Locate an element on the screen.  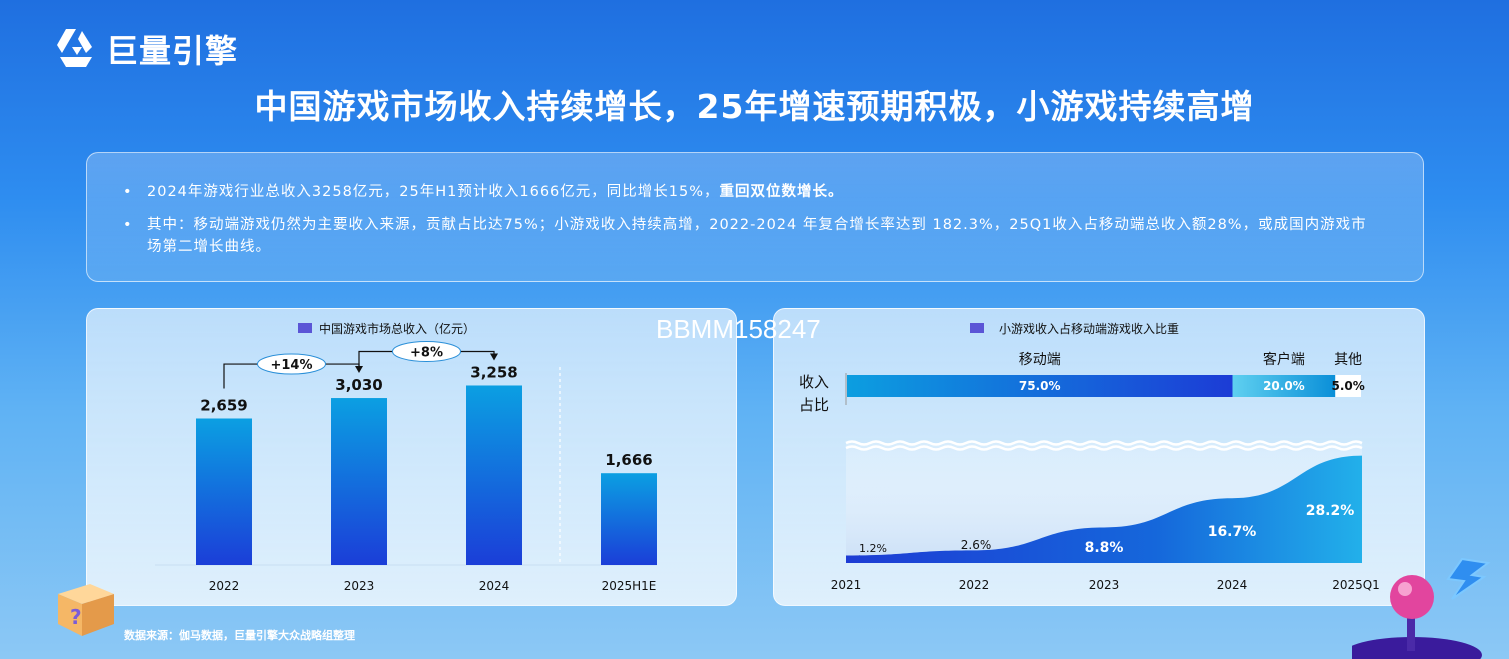
share-segment-value: 20.0% is located at coordinates (1284, 386).